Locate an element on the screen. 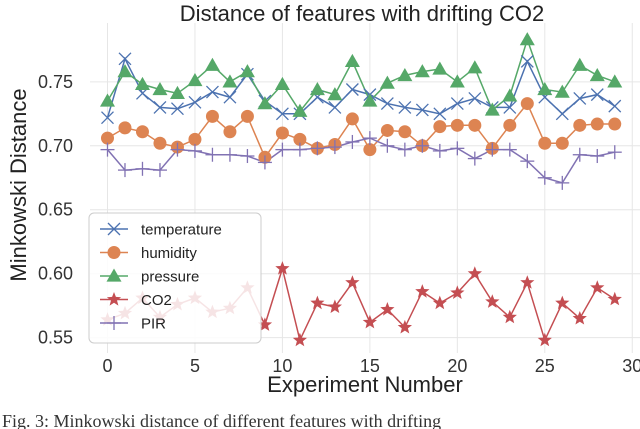  legend-frame is located at coordinates (175, 278).